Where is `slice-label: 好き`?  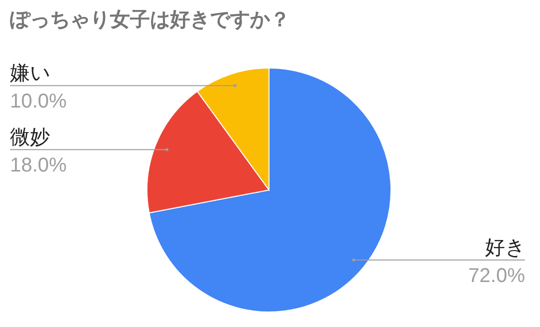 slice-label: 好き is located at coordinates (505, 247).